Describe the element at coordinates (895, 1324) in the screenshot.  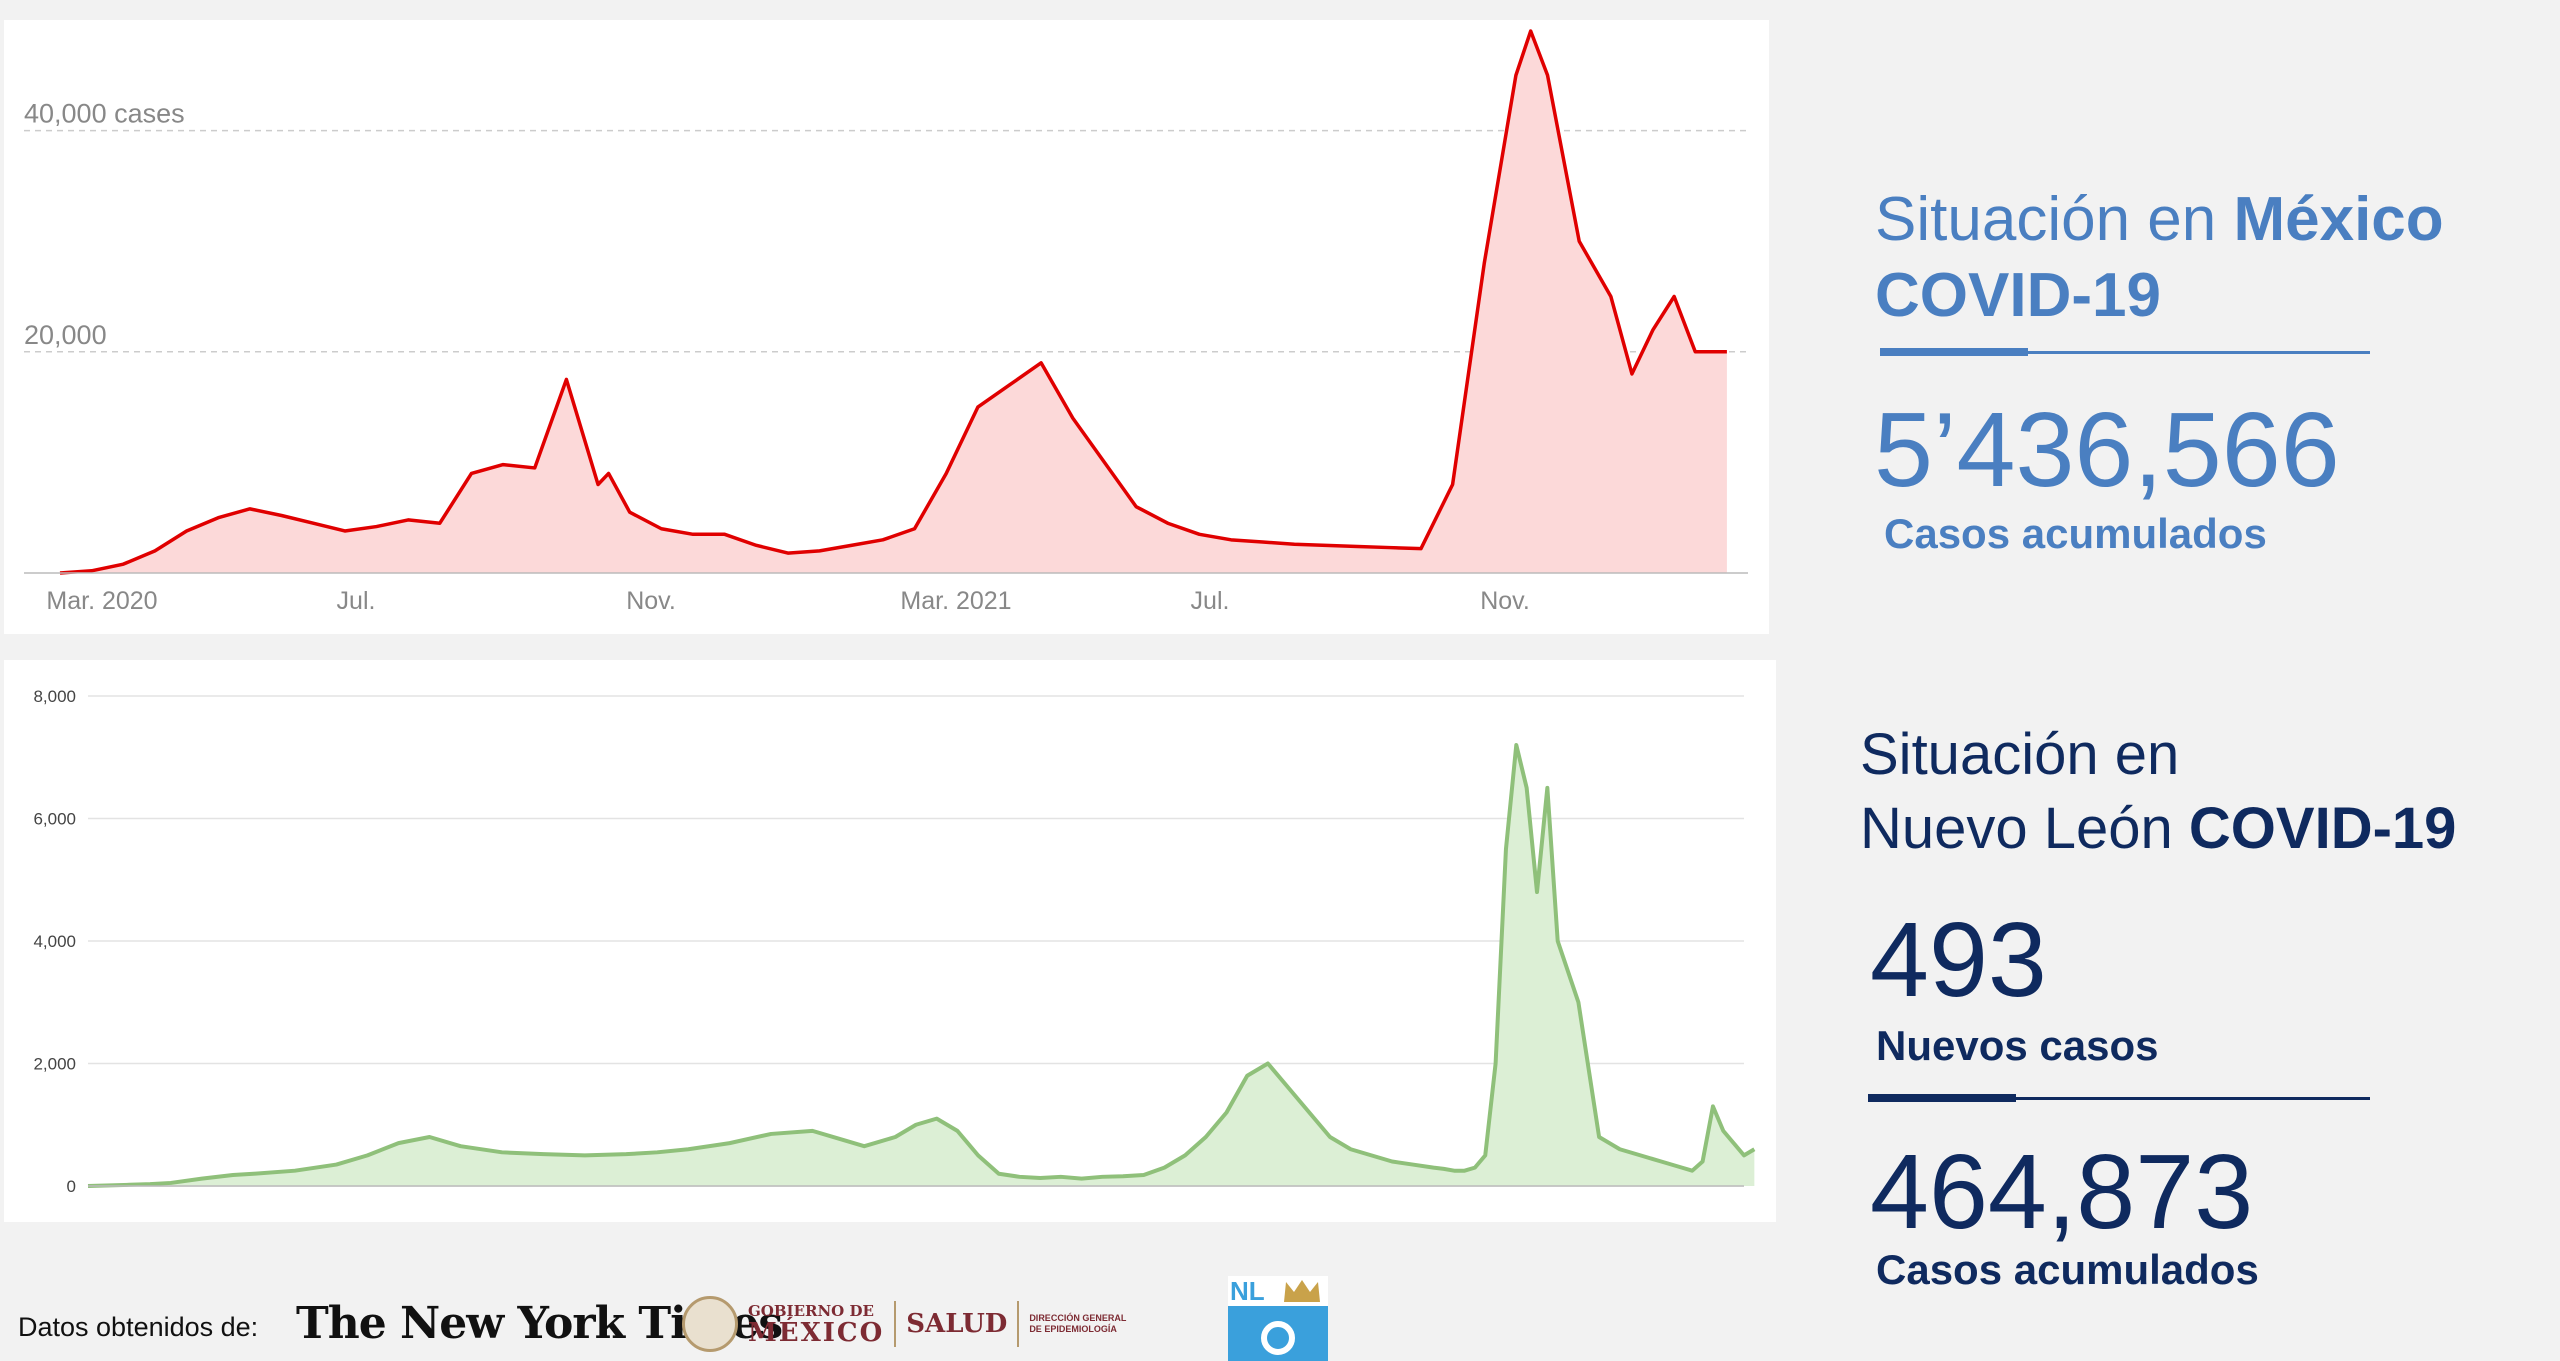
I see `logo-separator` at that location.